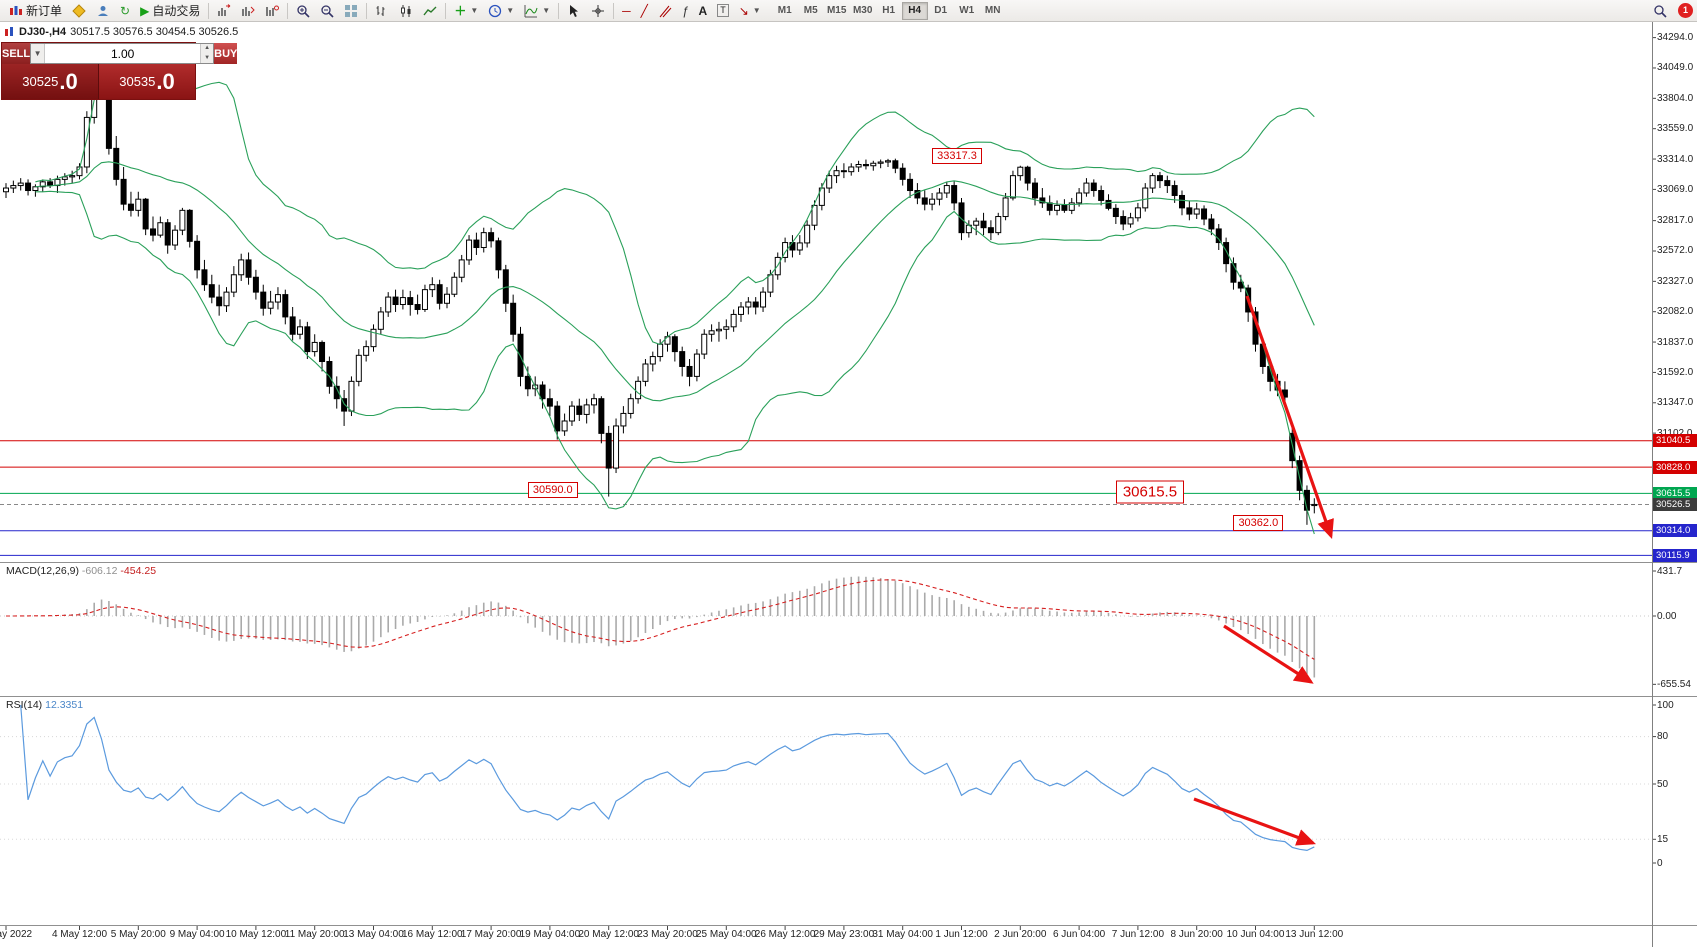  I want to click on timeframe-m5-button: M5, so click(811, 11).